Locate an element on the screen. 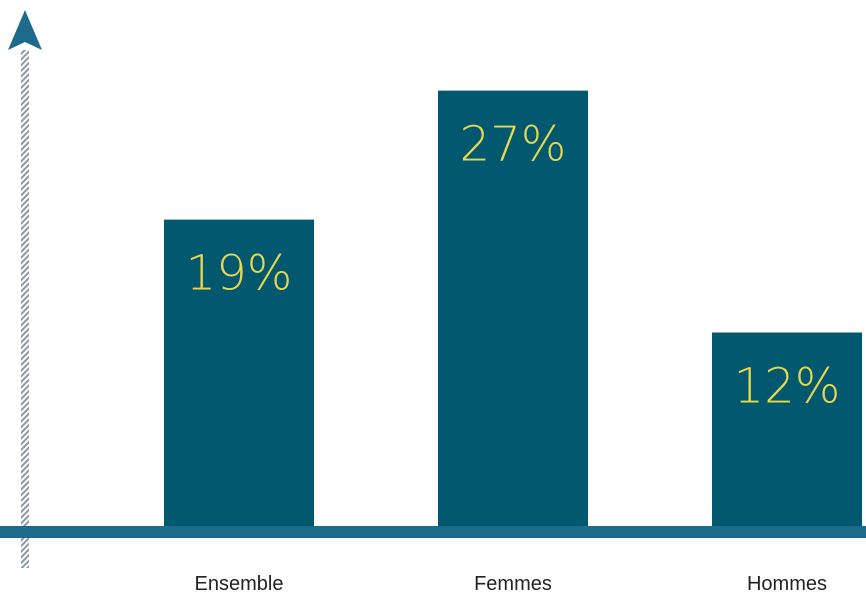 The height and width of the screenshot is (595, 866). category-label-ensemble: Ensemble is located at coordinates (239, 584).